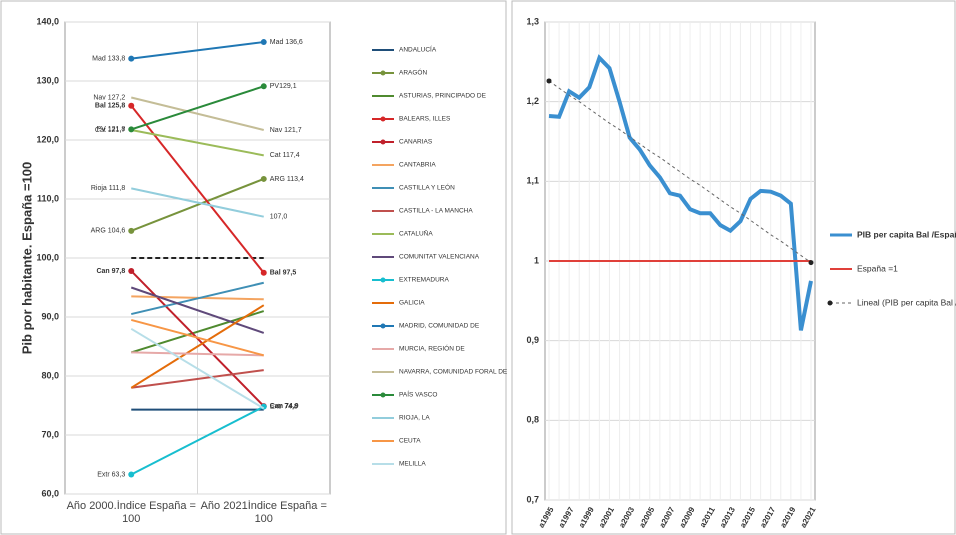  What do you see at coordinates (287, 179) in the screenshot?
I see `value-label: ARG 113,4` at bounding box center [287, 179].